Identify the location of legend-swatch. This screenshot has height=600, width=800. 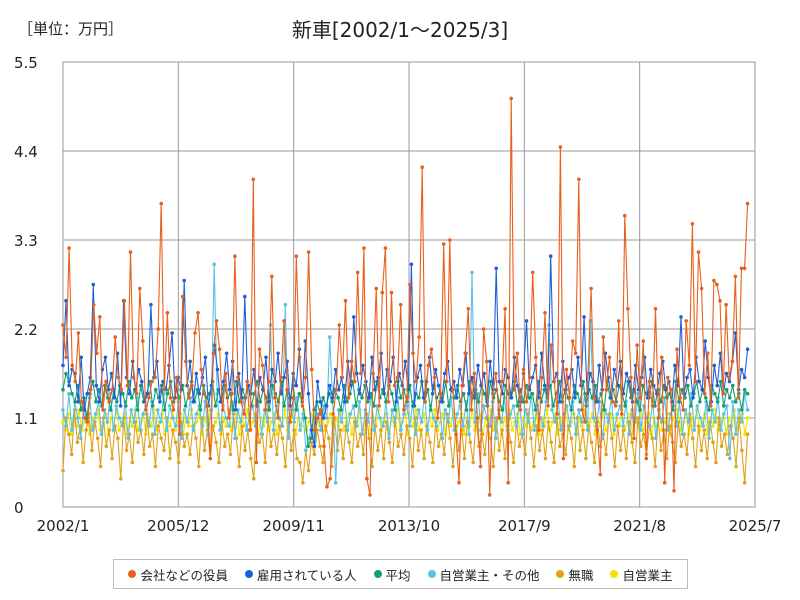
(132, 574).